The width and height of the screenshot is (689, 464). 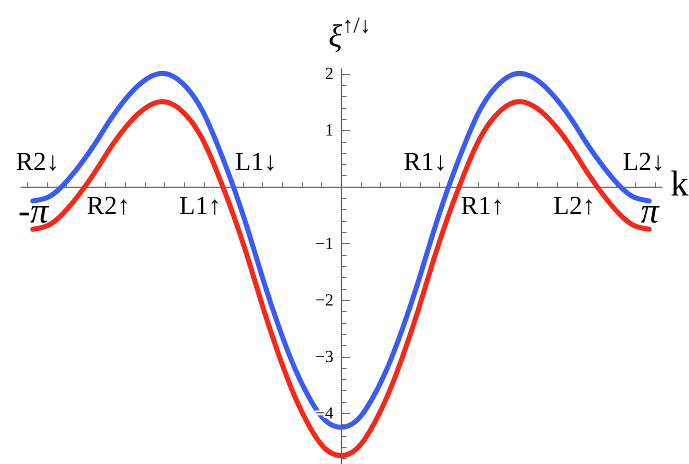 I want to click on y-tick-label: −2, so click(x=324, y=300).